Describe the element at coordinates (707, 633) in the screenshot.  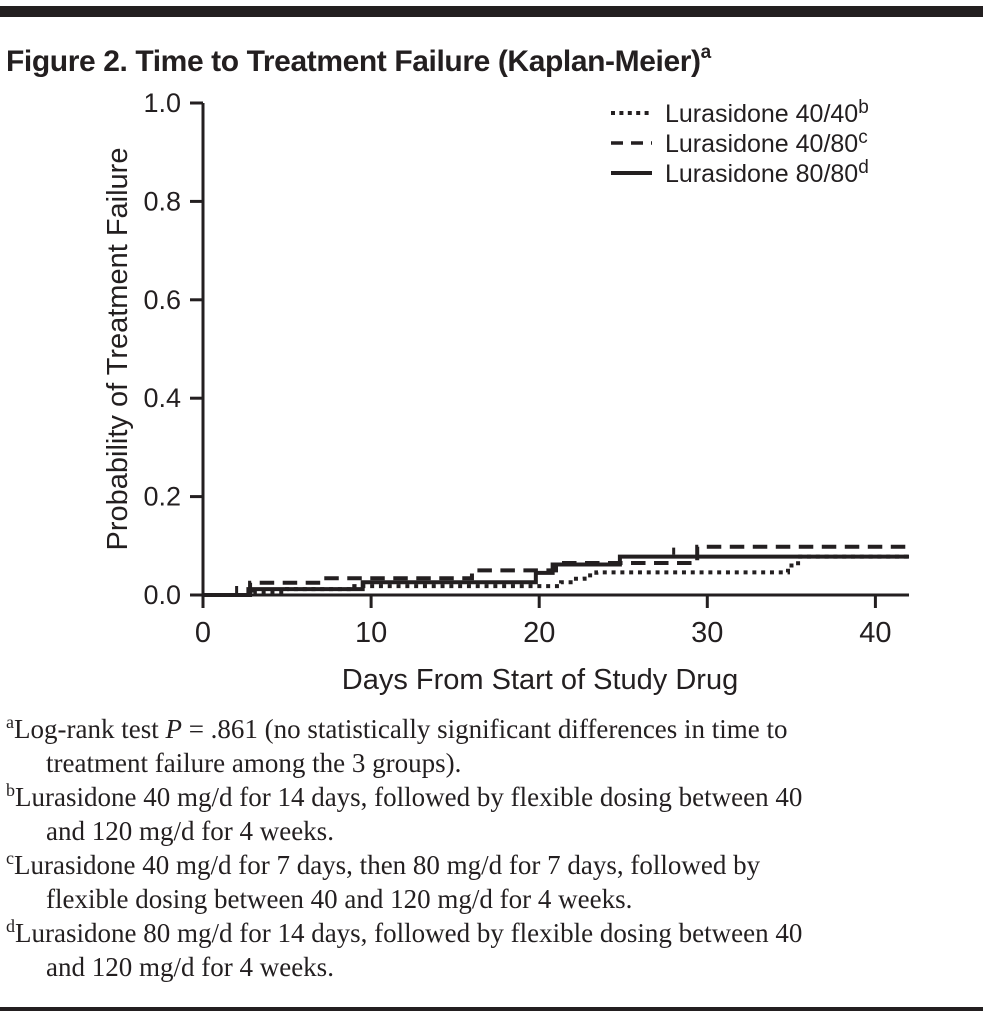
I see `x-tick-label: 30` at that location.